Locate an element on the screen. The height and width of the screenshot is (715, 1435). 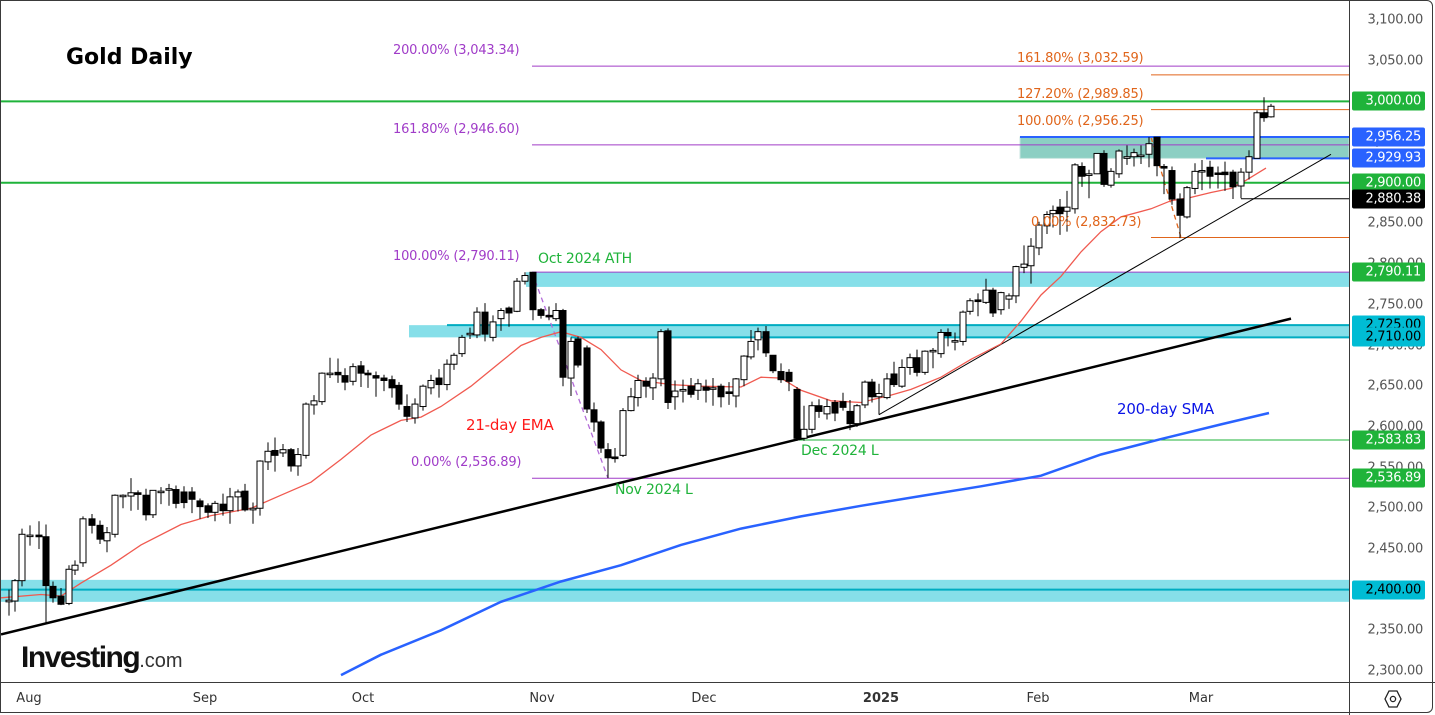
price-badge: 2,929.93 is located at coordinates (1388, 158).